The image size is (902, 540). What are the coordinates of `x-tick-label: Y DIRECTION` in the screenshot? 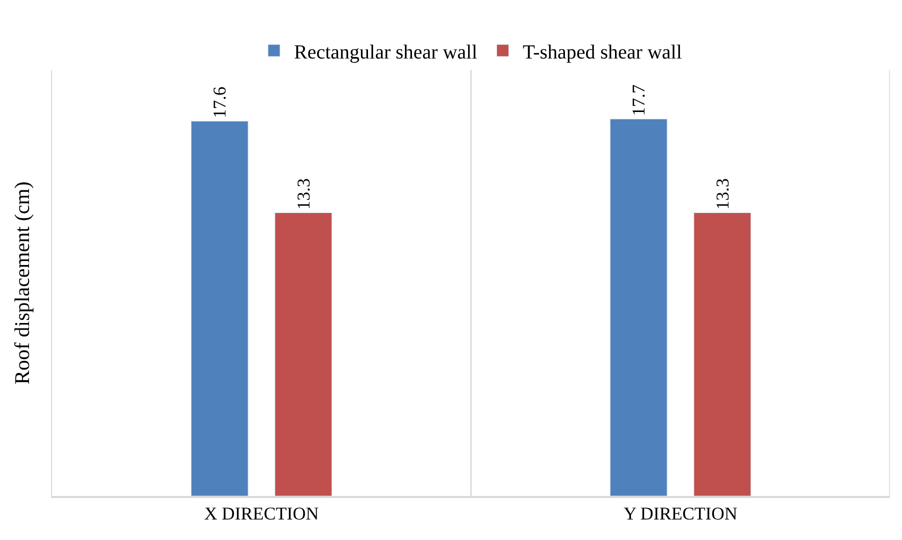 It's located at (681, 513).